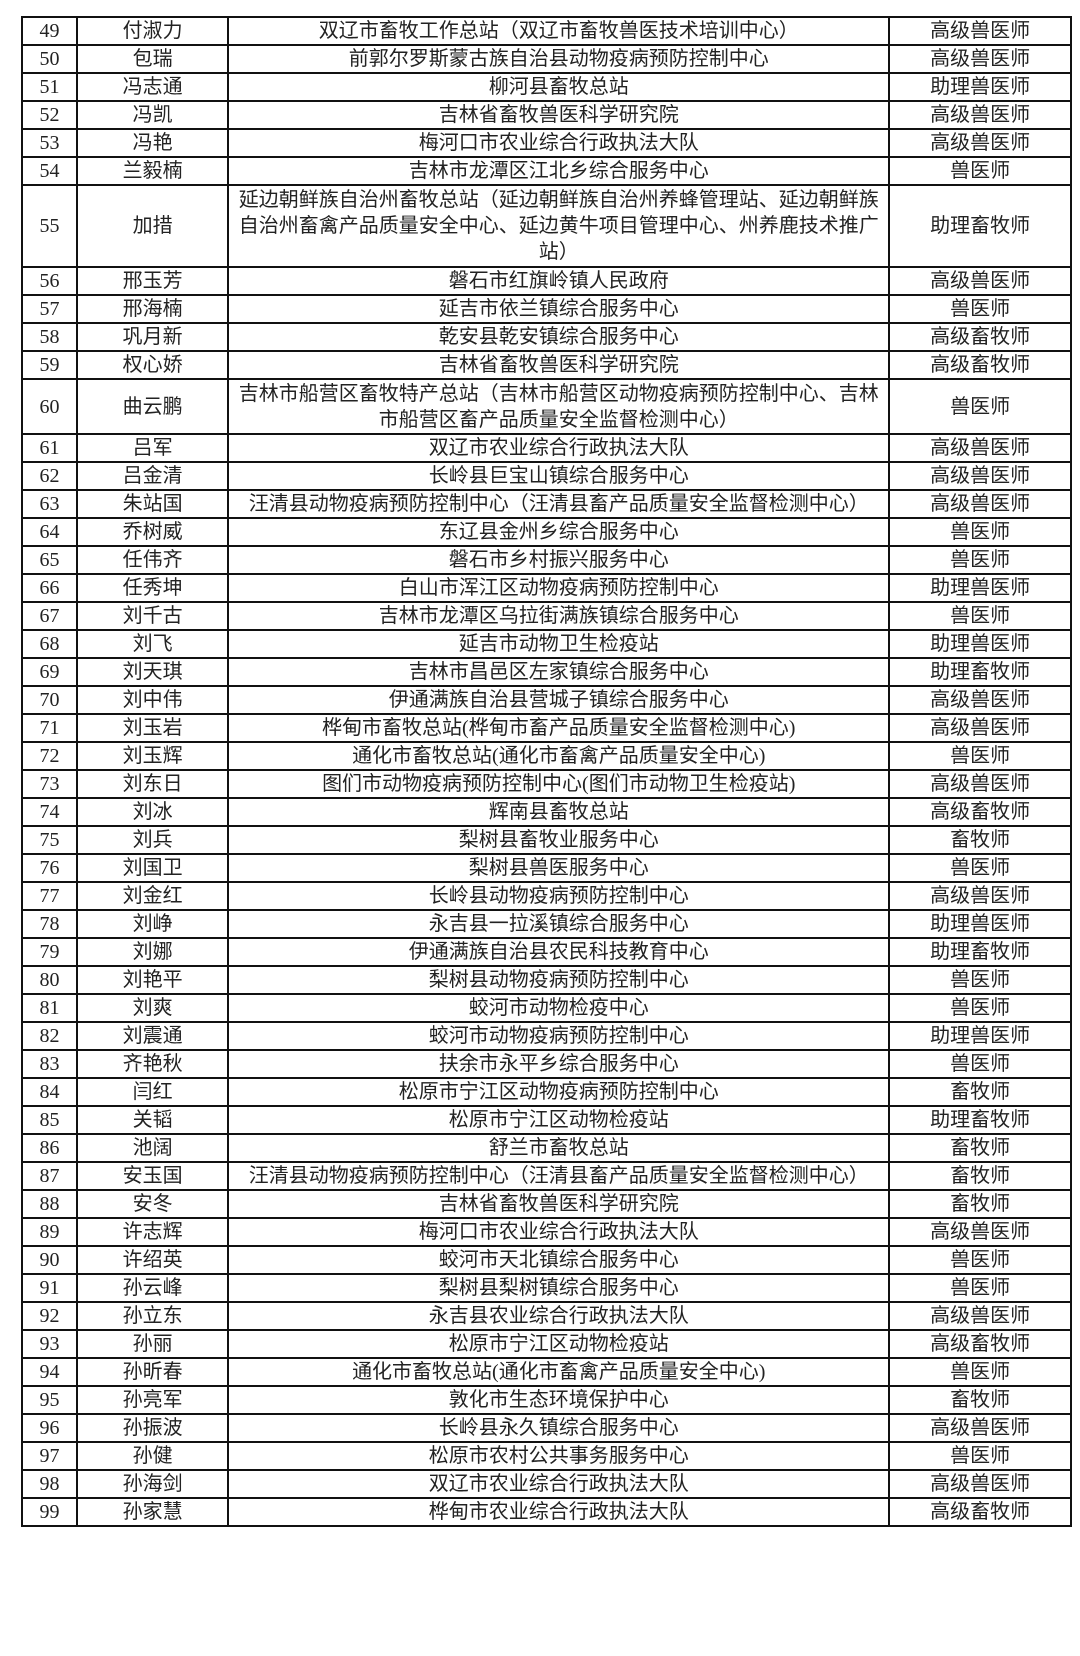  I want to click on person-name-cell: 吕军, so click(153, 448).